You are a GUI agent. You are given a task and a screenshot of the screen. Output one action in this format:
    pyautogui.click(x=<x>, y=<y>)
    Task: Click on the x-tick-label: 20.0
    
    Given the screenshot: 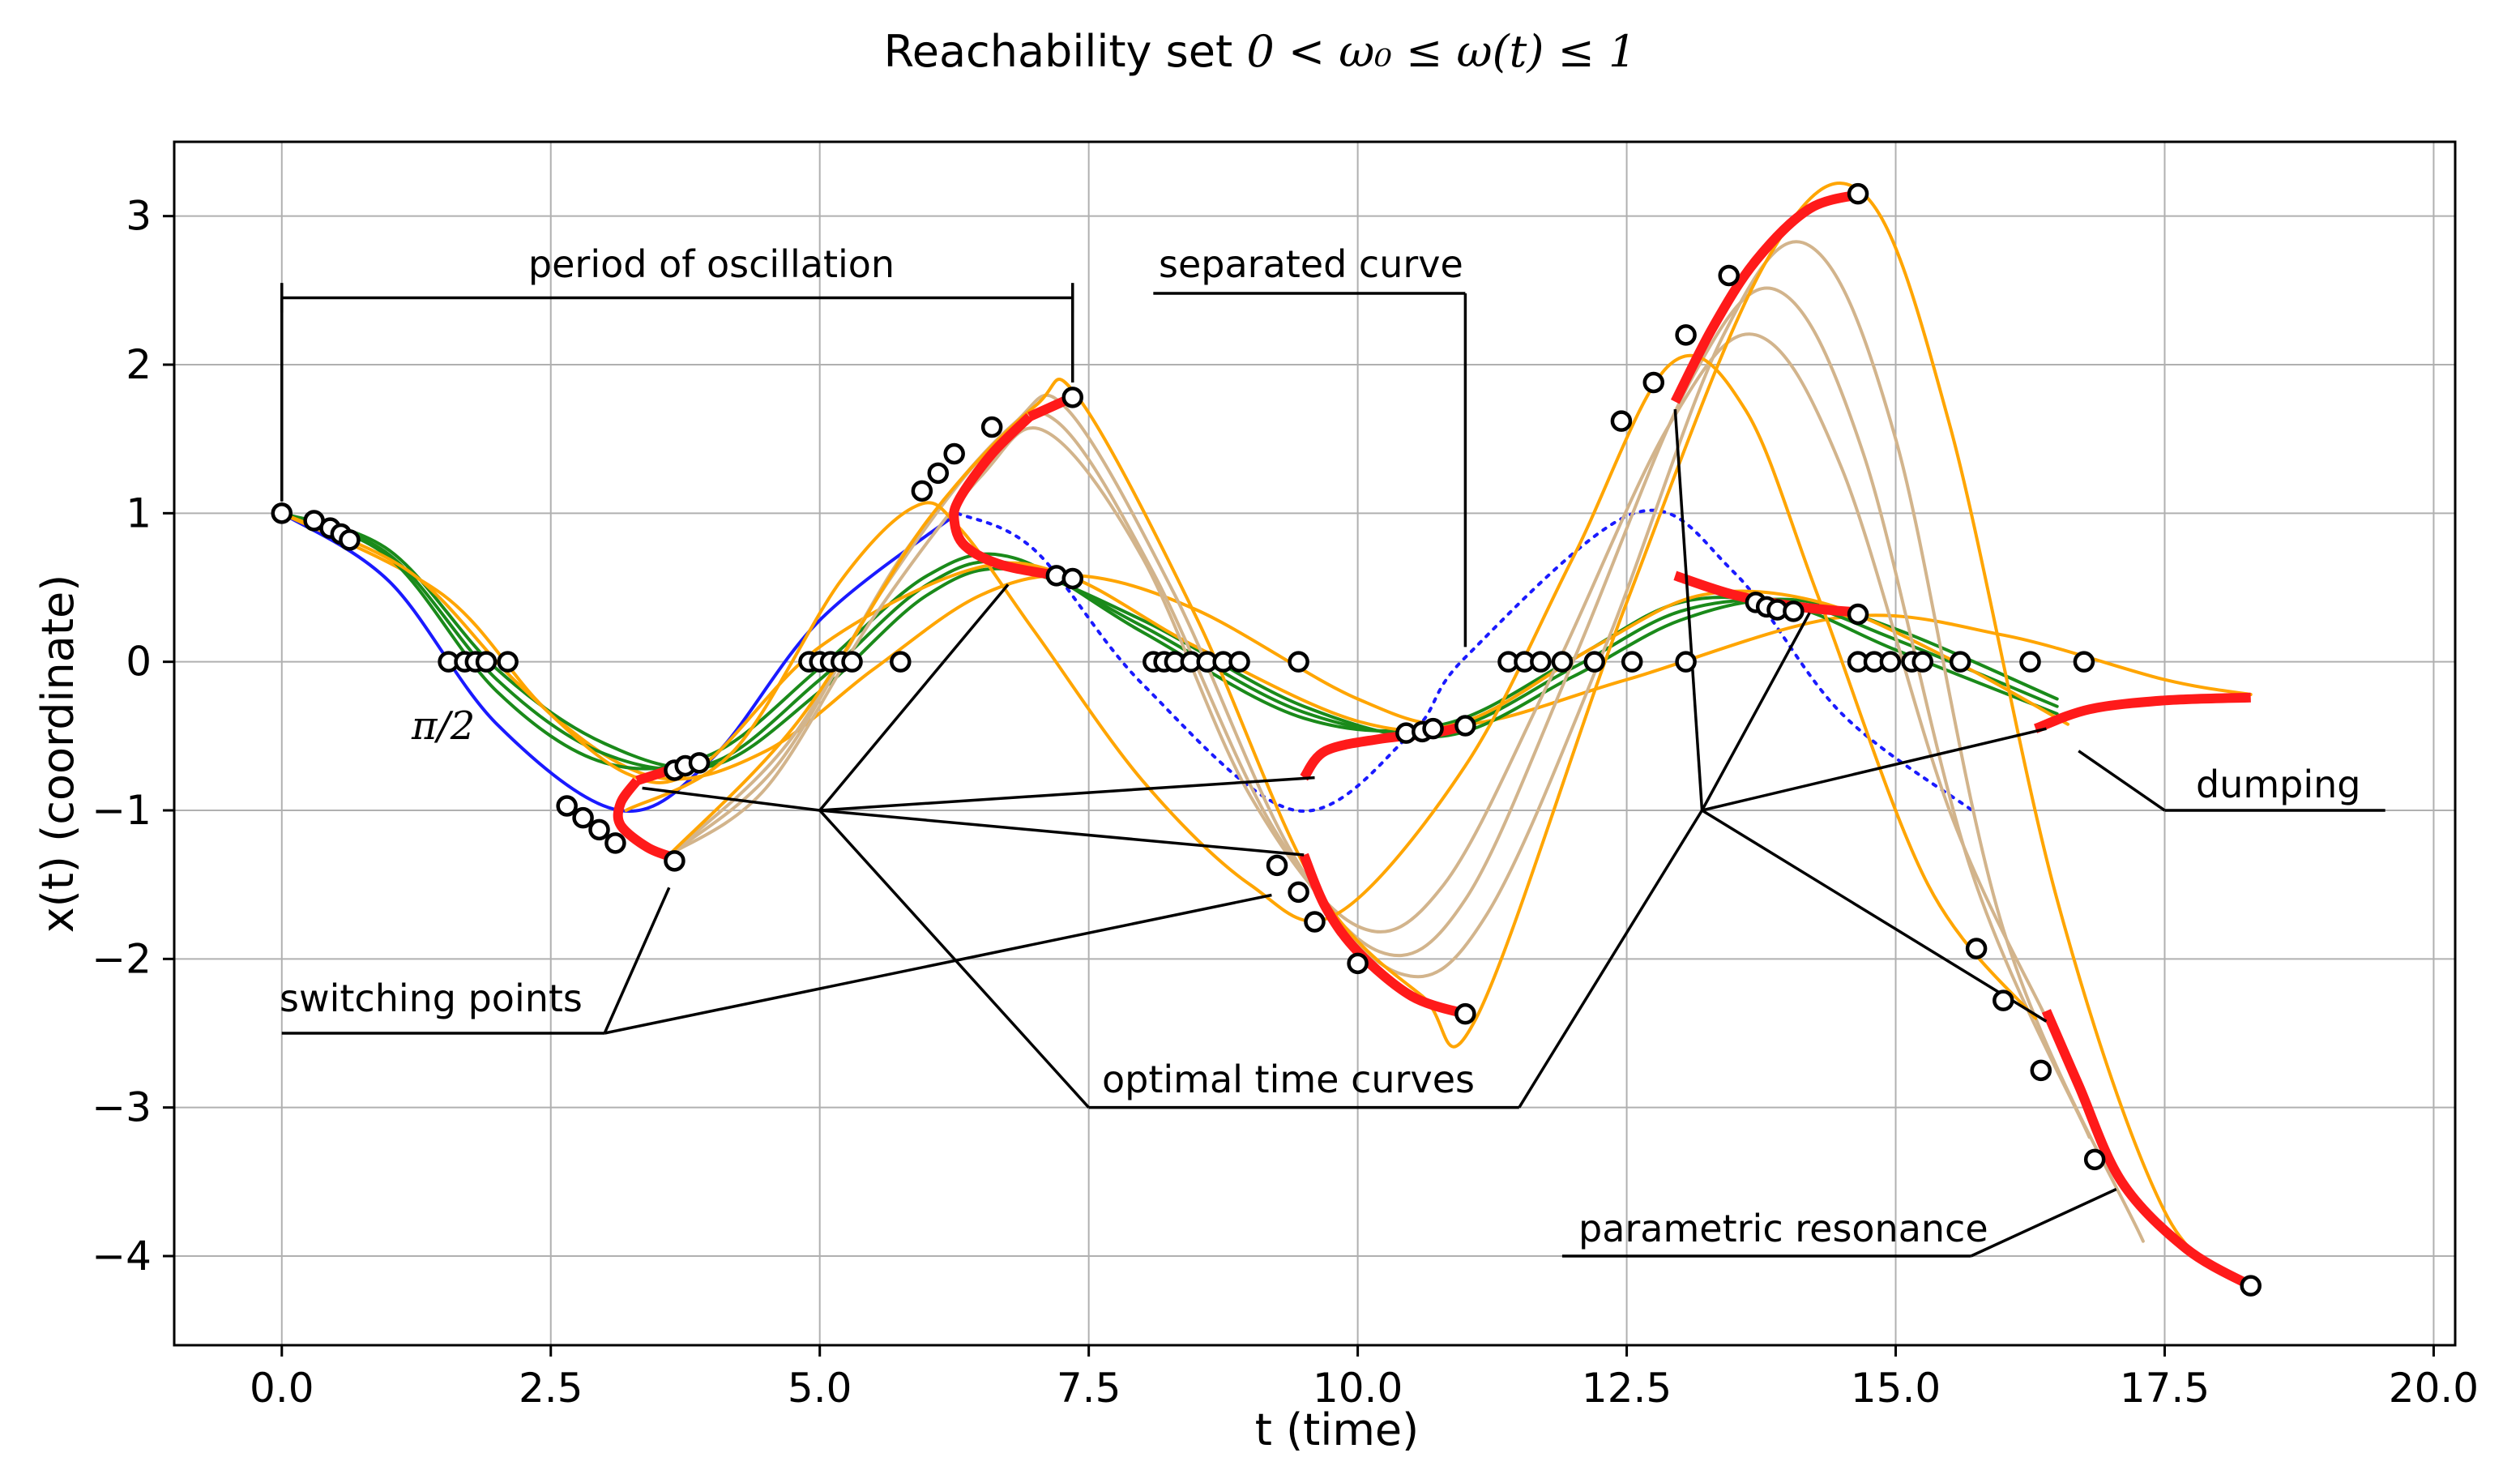 What is the action you would take?
    pyautogui.click(x=2434, y=1388)
    